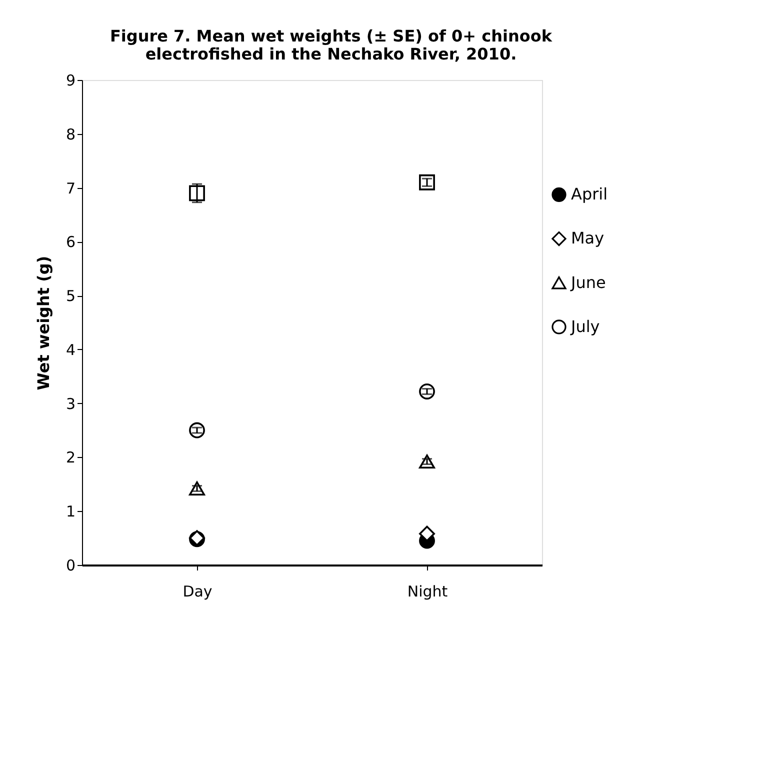 The height and width of the screenshot is (762, 759). Describe the element at coordinates (71, 134) in the screenshot. I see `y-tick-label: 8` at that location.